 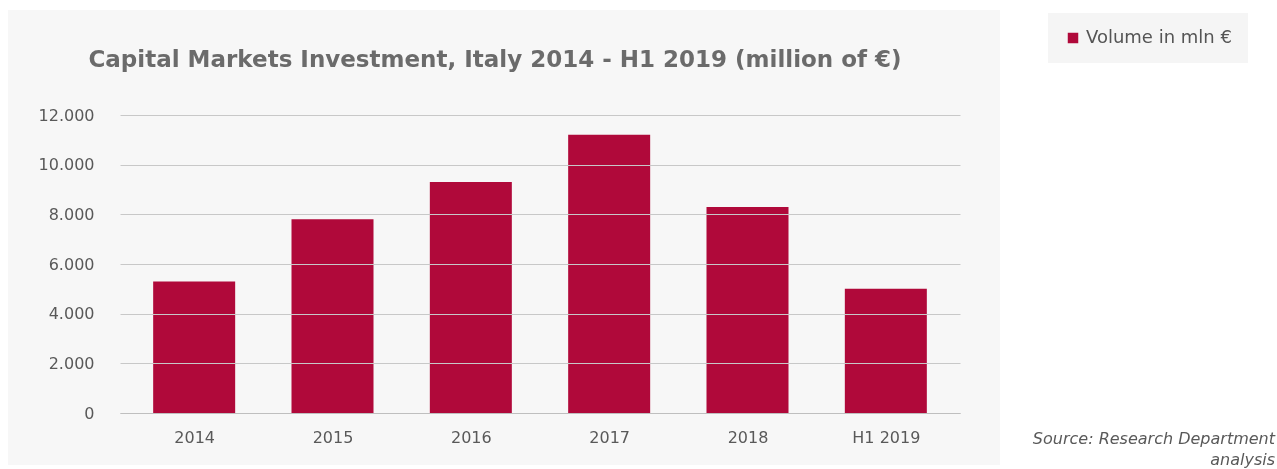 What do you see at coordinates (66, 165) in the screenshot?
I see `y-tick-label: 10.000` at bounding box center [66, 165].